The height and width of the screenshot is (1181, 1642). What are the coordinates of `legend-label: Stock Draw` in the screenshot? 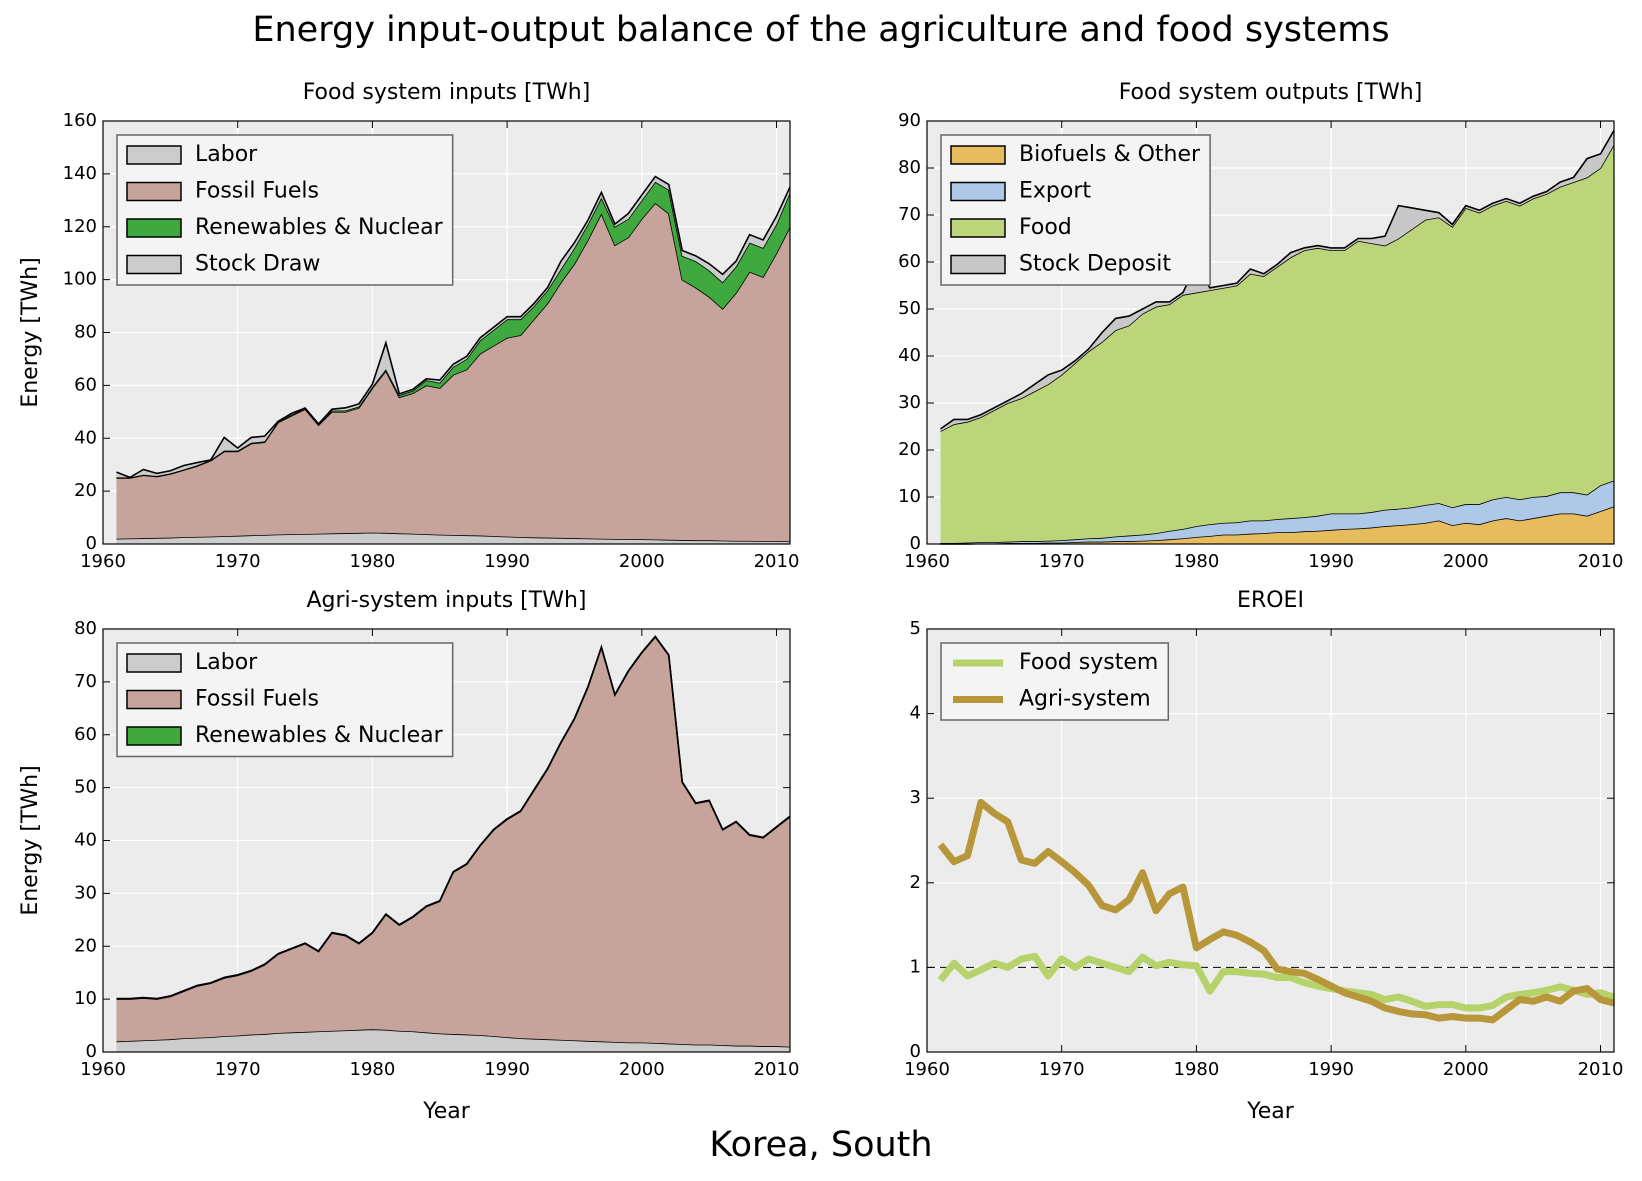 It's located at (257, 264).